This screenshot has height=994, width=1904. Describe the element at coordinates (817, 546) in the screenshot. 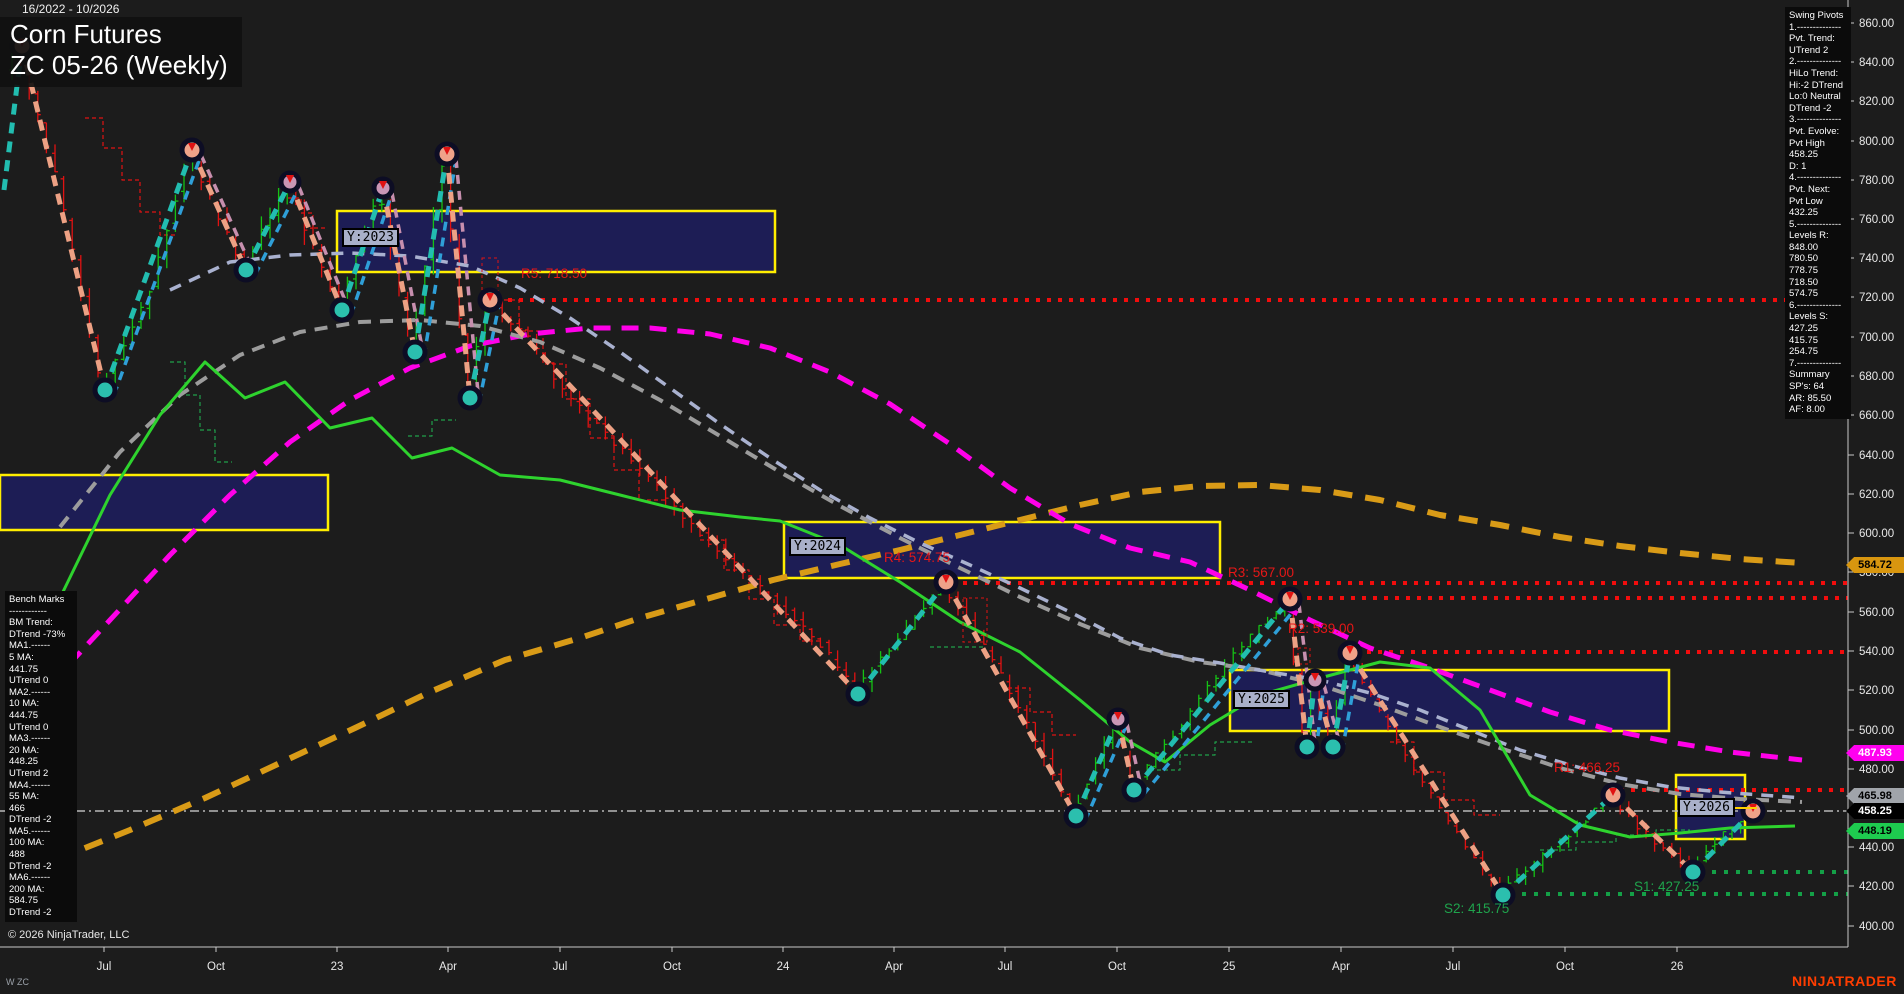

I see `year-box-label: Y:2024` at that location.